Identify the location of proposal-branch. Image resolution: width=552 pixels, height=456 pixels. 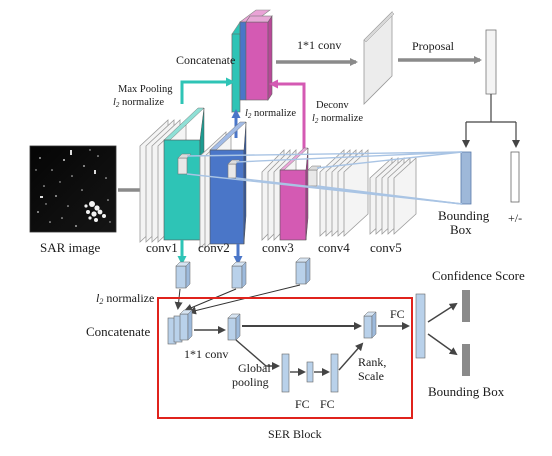
(491, 121).